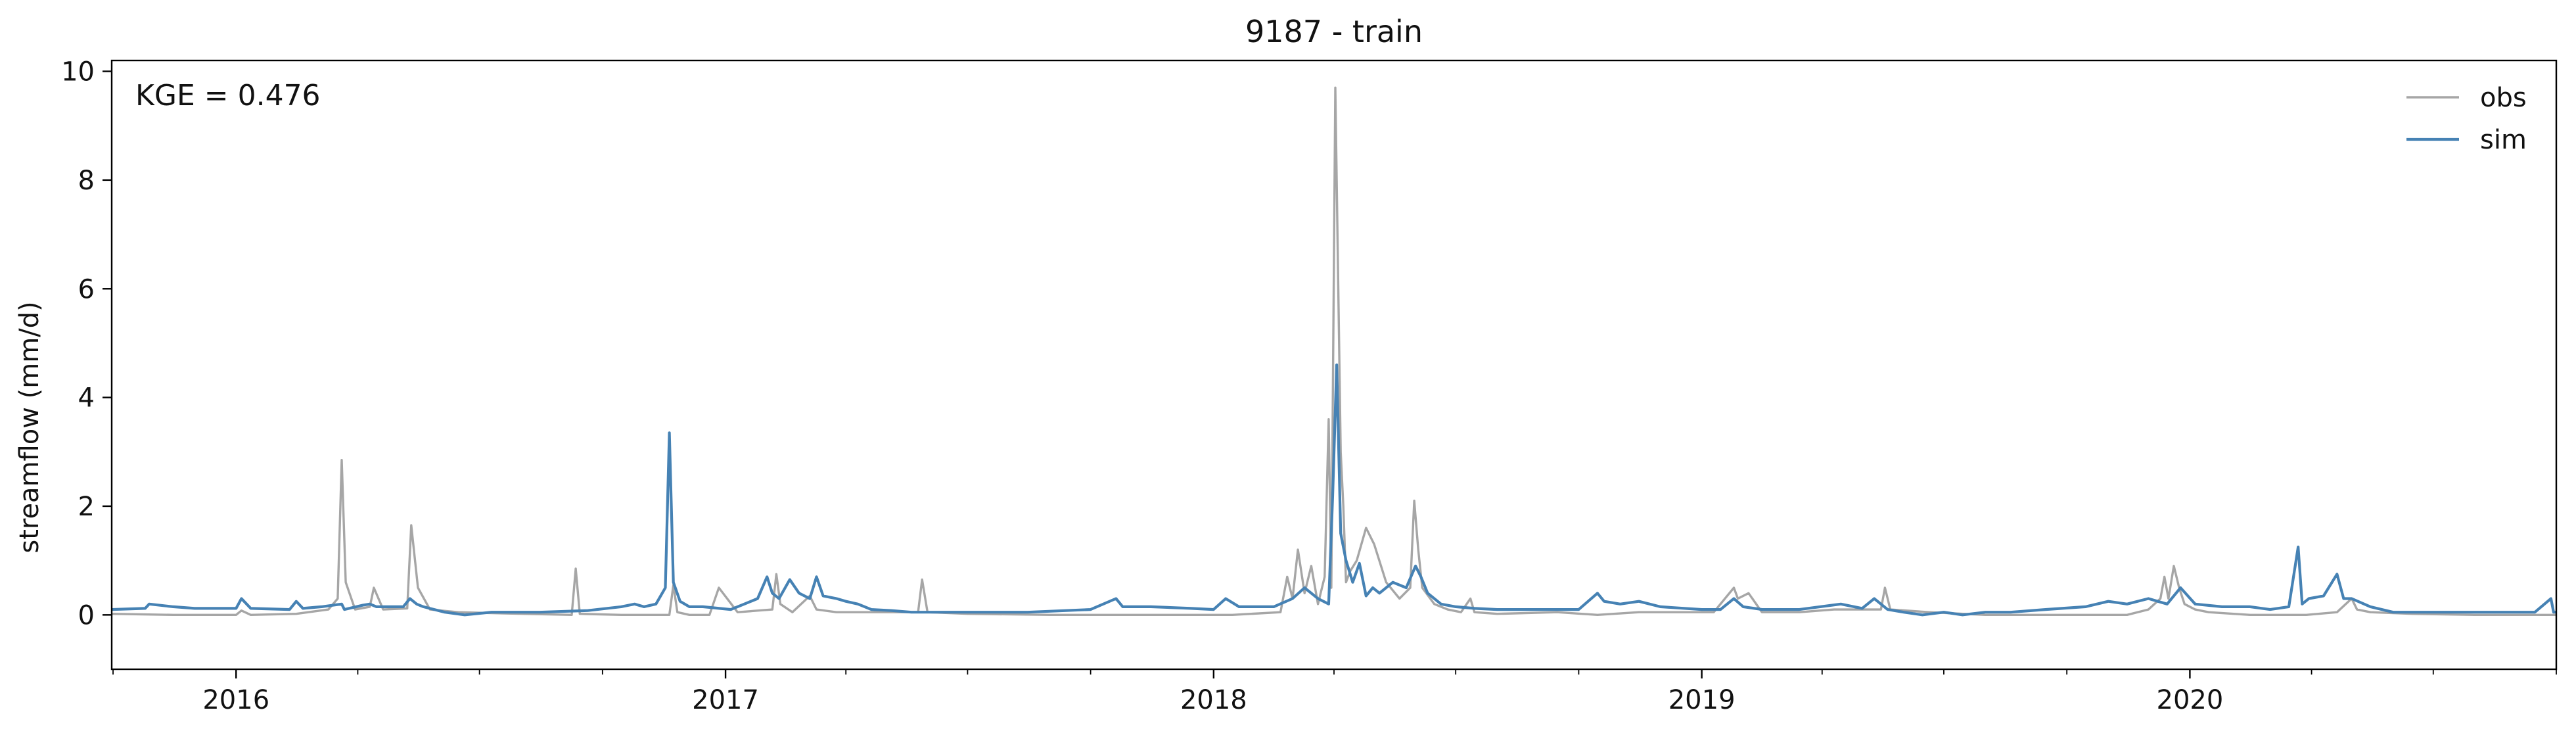  What do you see at coordinates (78, 72) in the screenshot?
I see `y-tick-label: 10` at bounding box center [78, 72].